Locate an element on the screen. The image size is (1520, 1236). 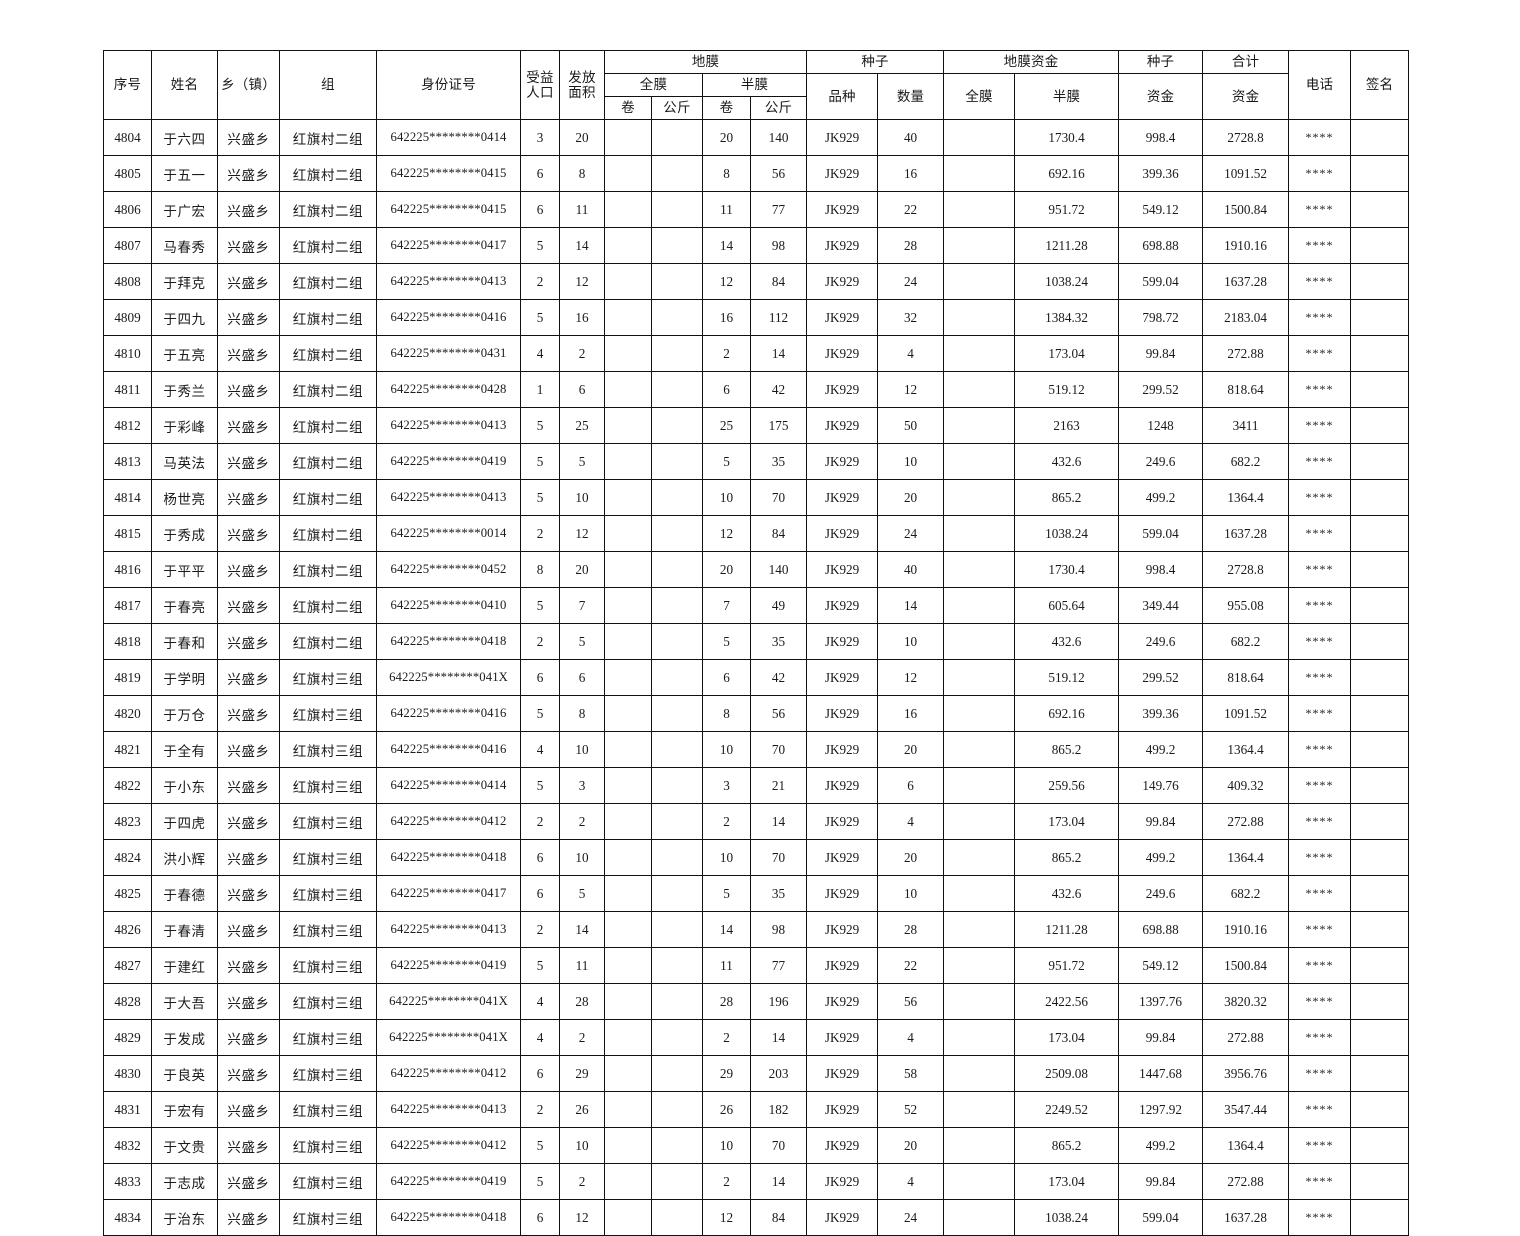
cell-half-film-roll: 5 is located at coordinates (726, 461).